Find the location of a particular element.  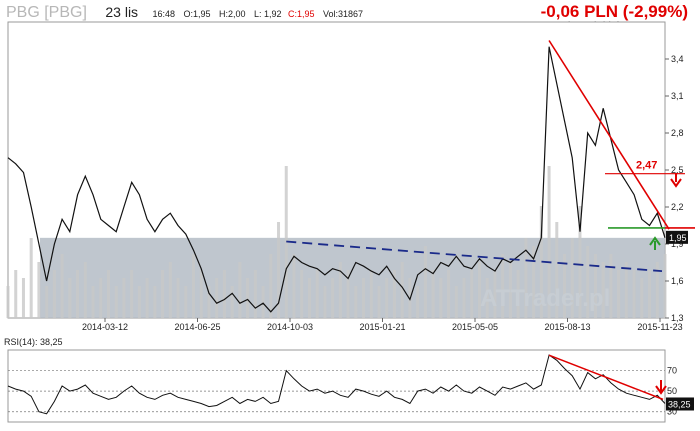

rsi-last-value-label: 38,25 is located at coordinates (679, 404).